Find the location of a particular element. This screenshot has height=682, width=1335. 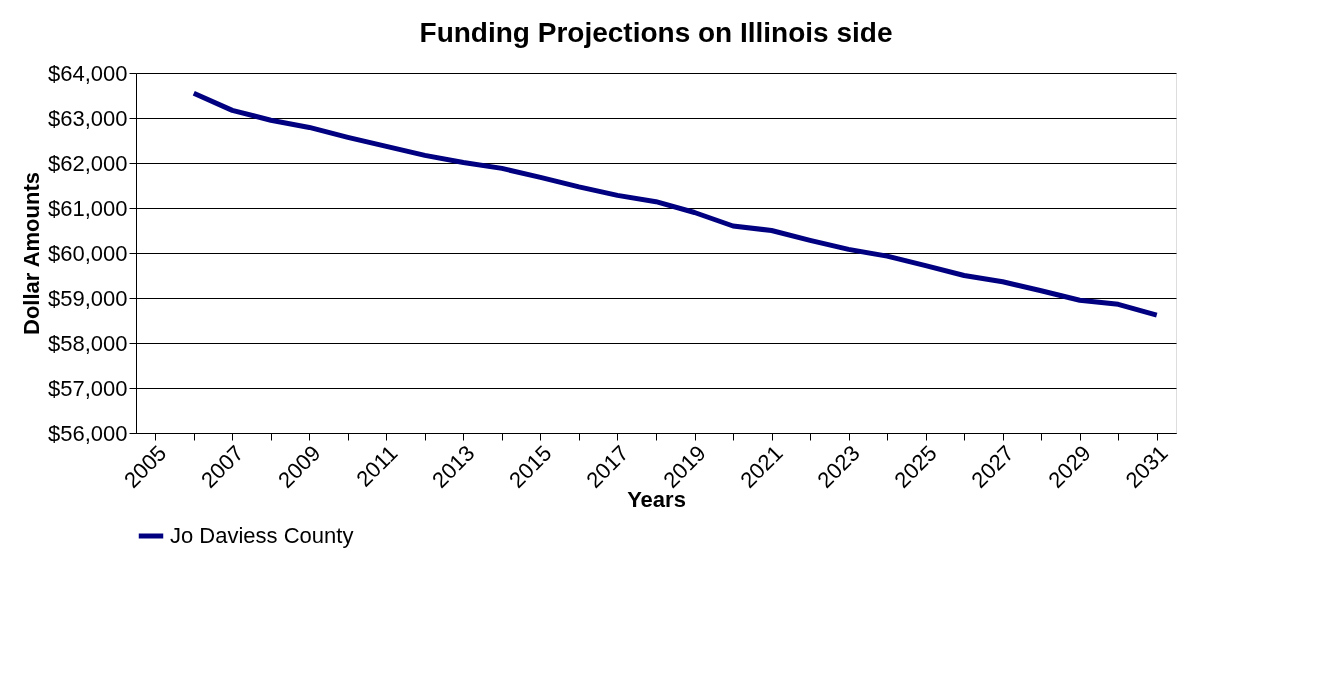

y-tick-label: $63,000 is located at coordinates (87, 118).